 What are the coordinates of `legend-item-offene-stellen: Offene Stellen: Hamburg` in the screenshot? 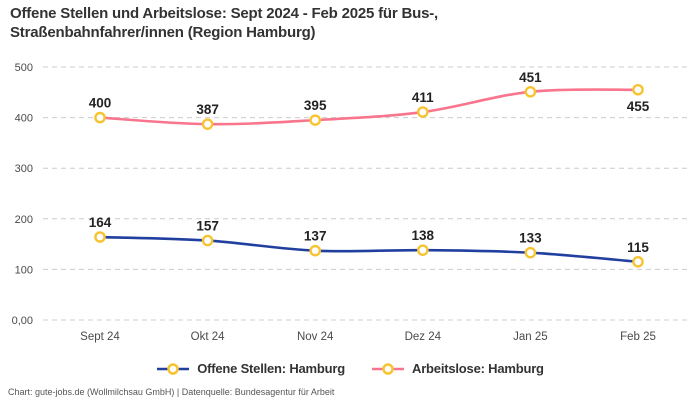 It's located at (250, 368).